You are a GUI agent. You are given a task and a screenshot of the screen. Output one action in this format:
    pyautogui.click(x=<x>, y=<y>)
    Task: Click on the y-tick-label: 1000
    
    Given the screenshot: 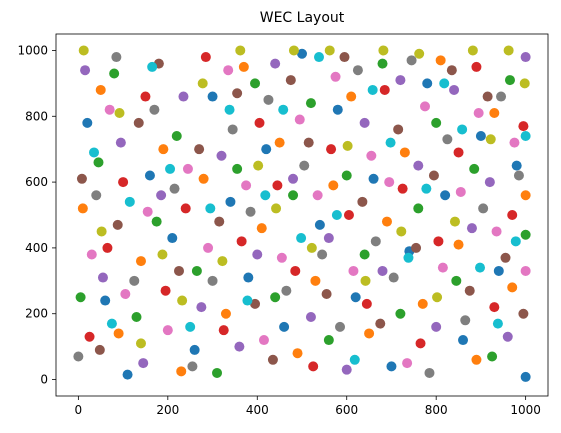 What is the action you would take?
    pyautogui.click(x=32, y=50)
    